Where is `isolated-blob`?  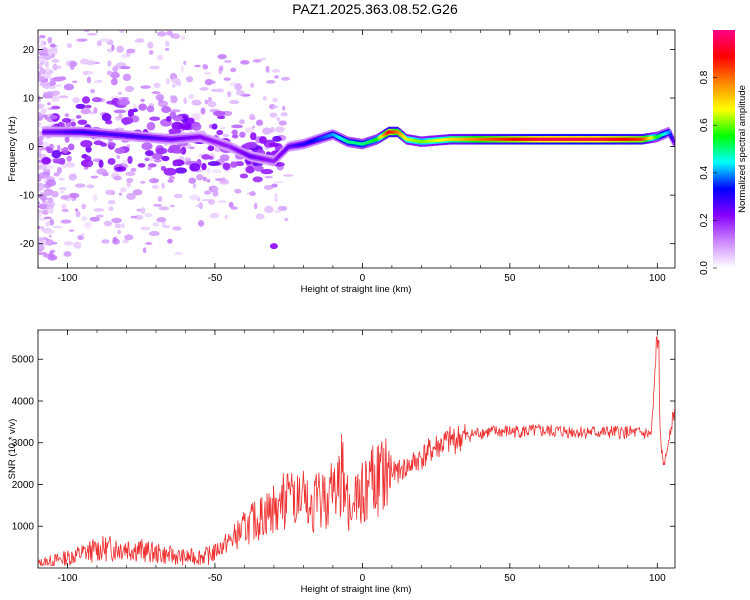
isolated-blob is located at coordinates (273, 246).